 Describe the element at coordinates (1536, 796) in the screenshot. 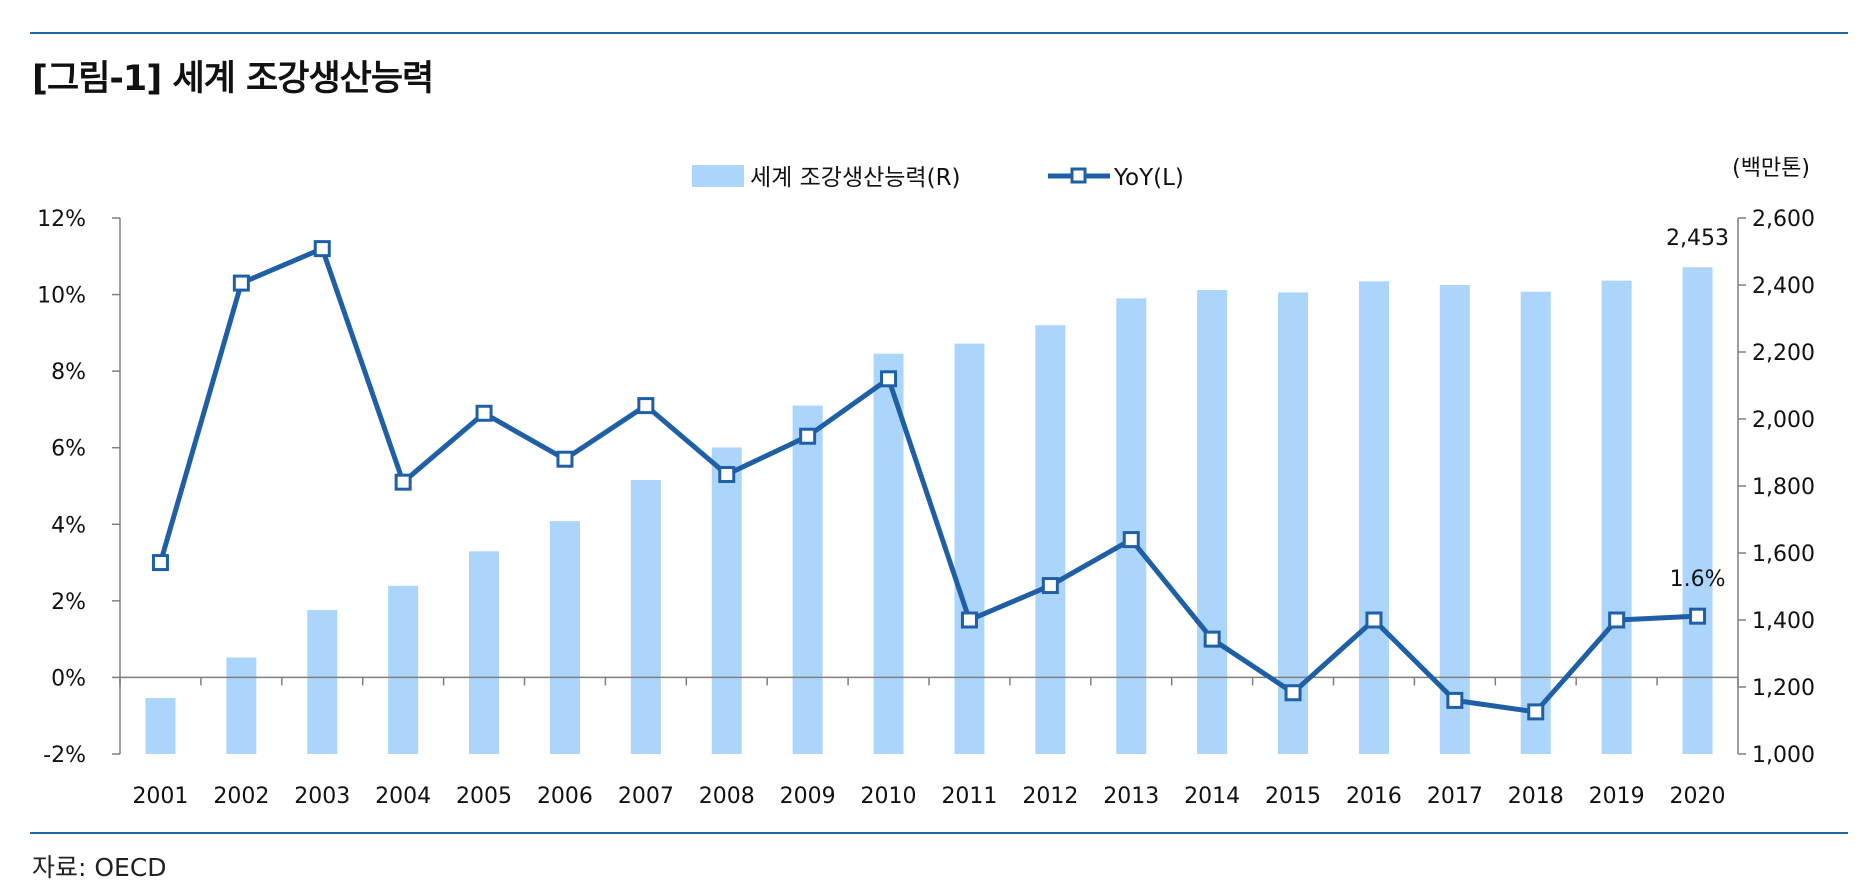

I see `x-tick-label: 2018` at that location.